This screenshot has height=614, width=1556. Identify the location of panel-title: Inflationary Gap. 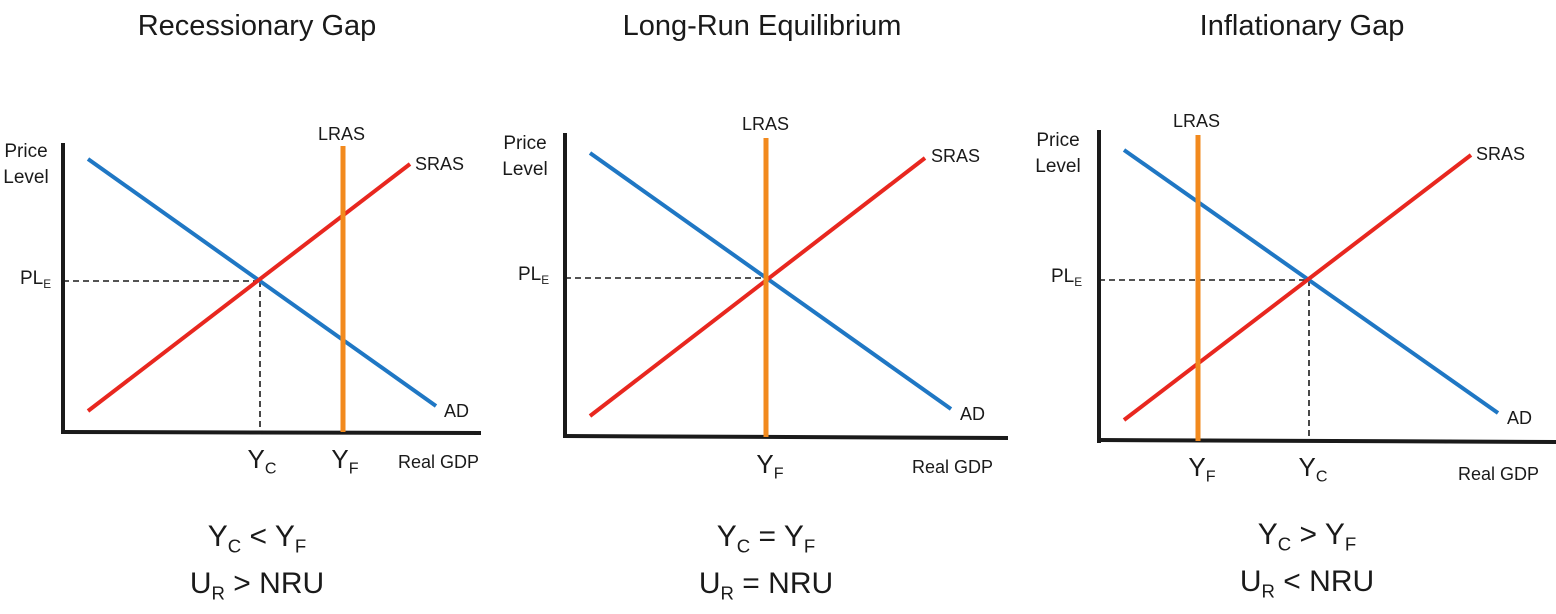
(1302, 26).